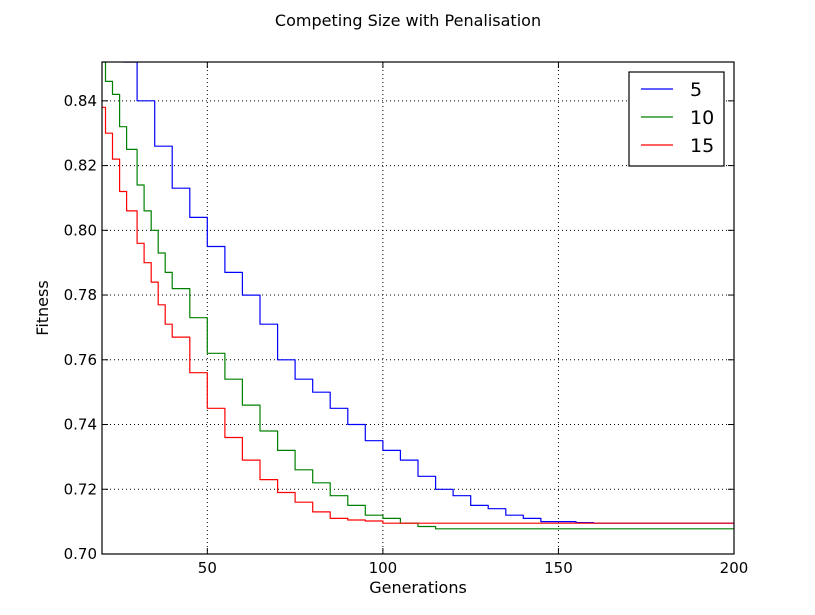 The width and height of the screenshot is (815, 615). I want to click on x-tick-label: 50, so click(207, 568).